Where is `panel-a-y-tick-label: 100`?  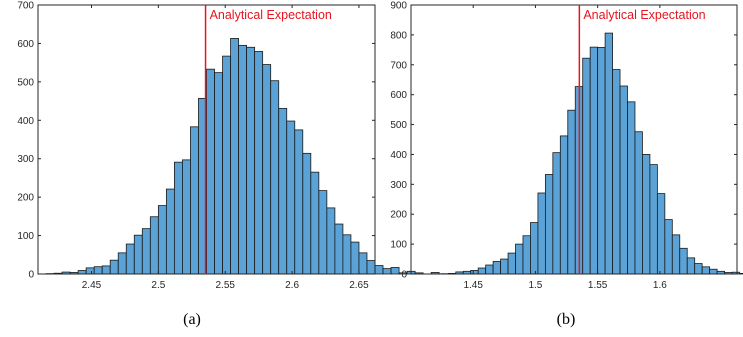
panel-a-y-tick-label: 100 is located at coordinates (25, 236).